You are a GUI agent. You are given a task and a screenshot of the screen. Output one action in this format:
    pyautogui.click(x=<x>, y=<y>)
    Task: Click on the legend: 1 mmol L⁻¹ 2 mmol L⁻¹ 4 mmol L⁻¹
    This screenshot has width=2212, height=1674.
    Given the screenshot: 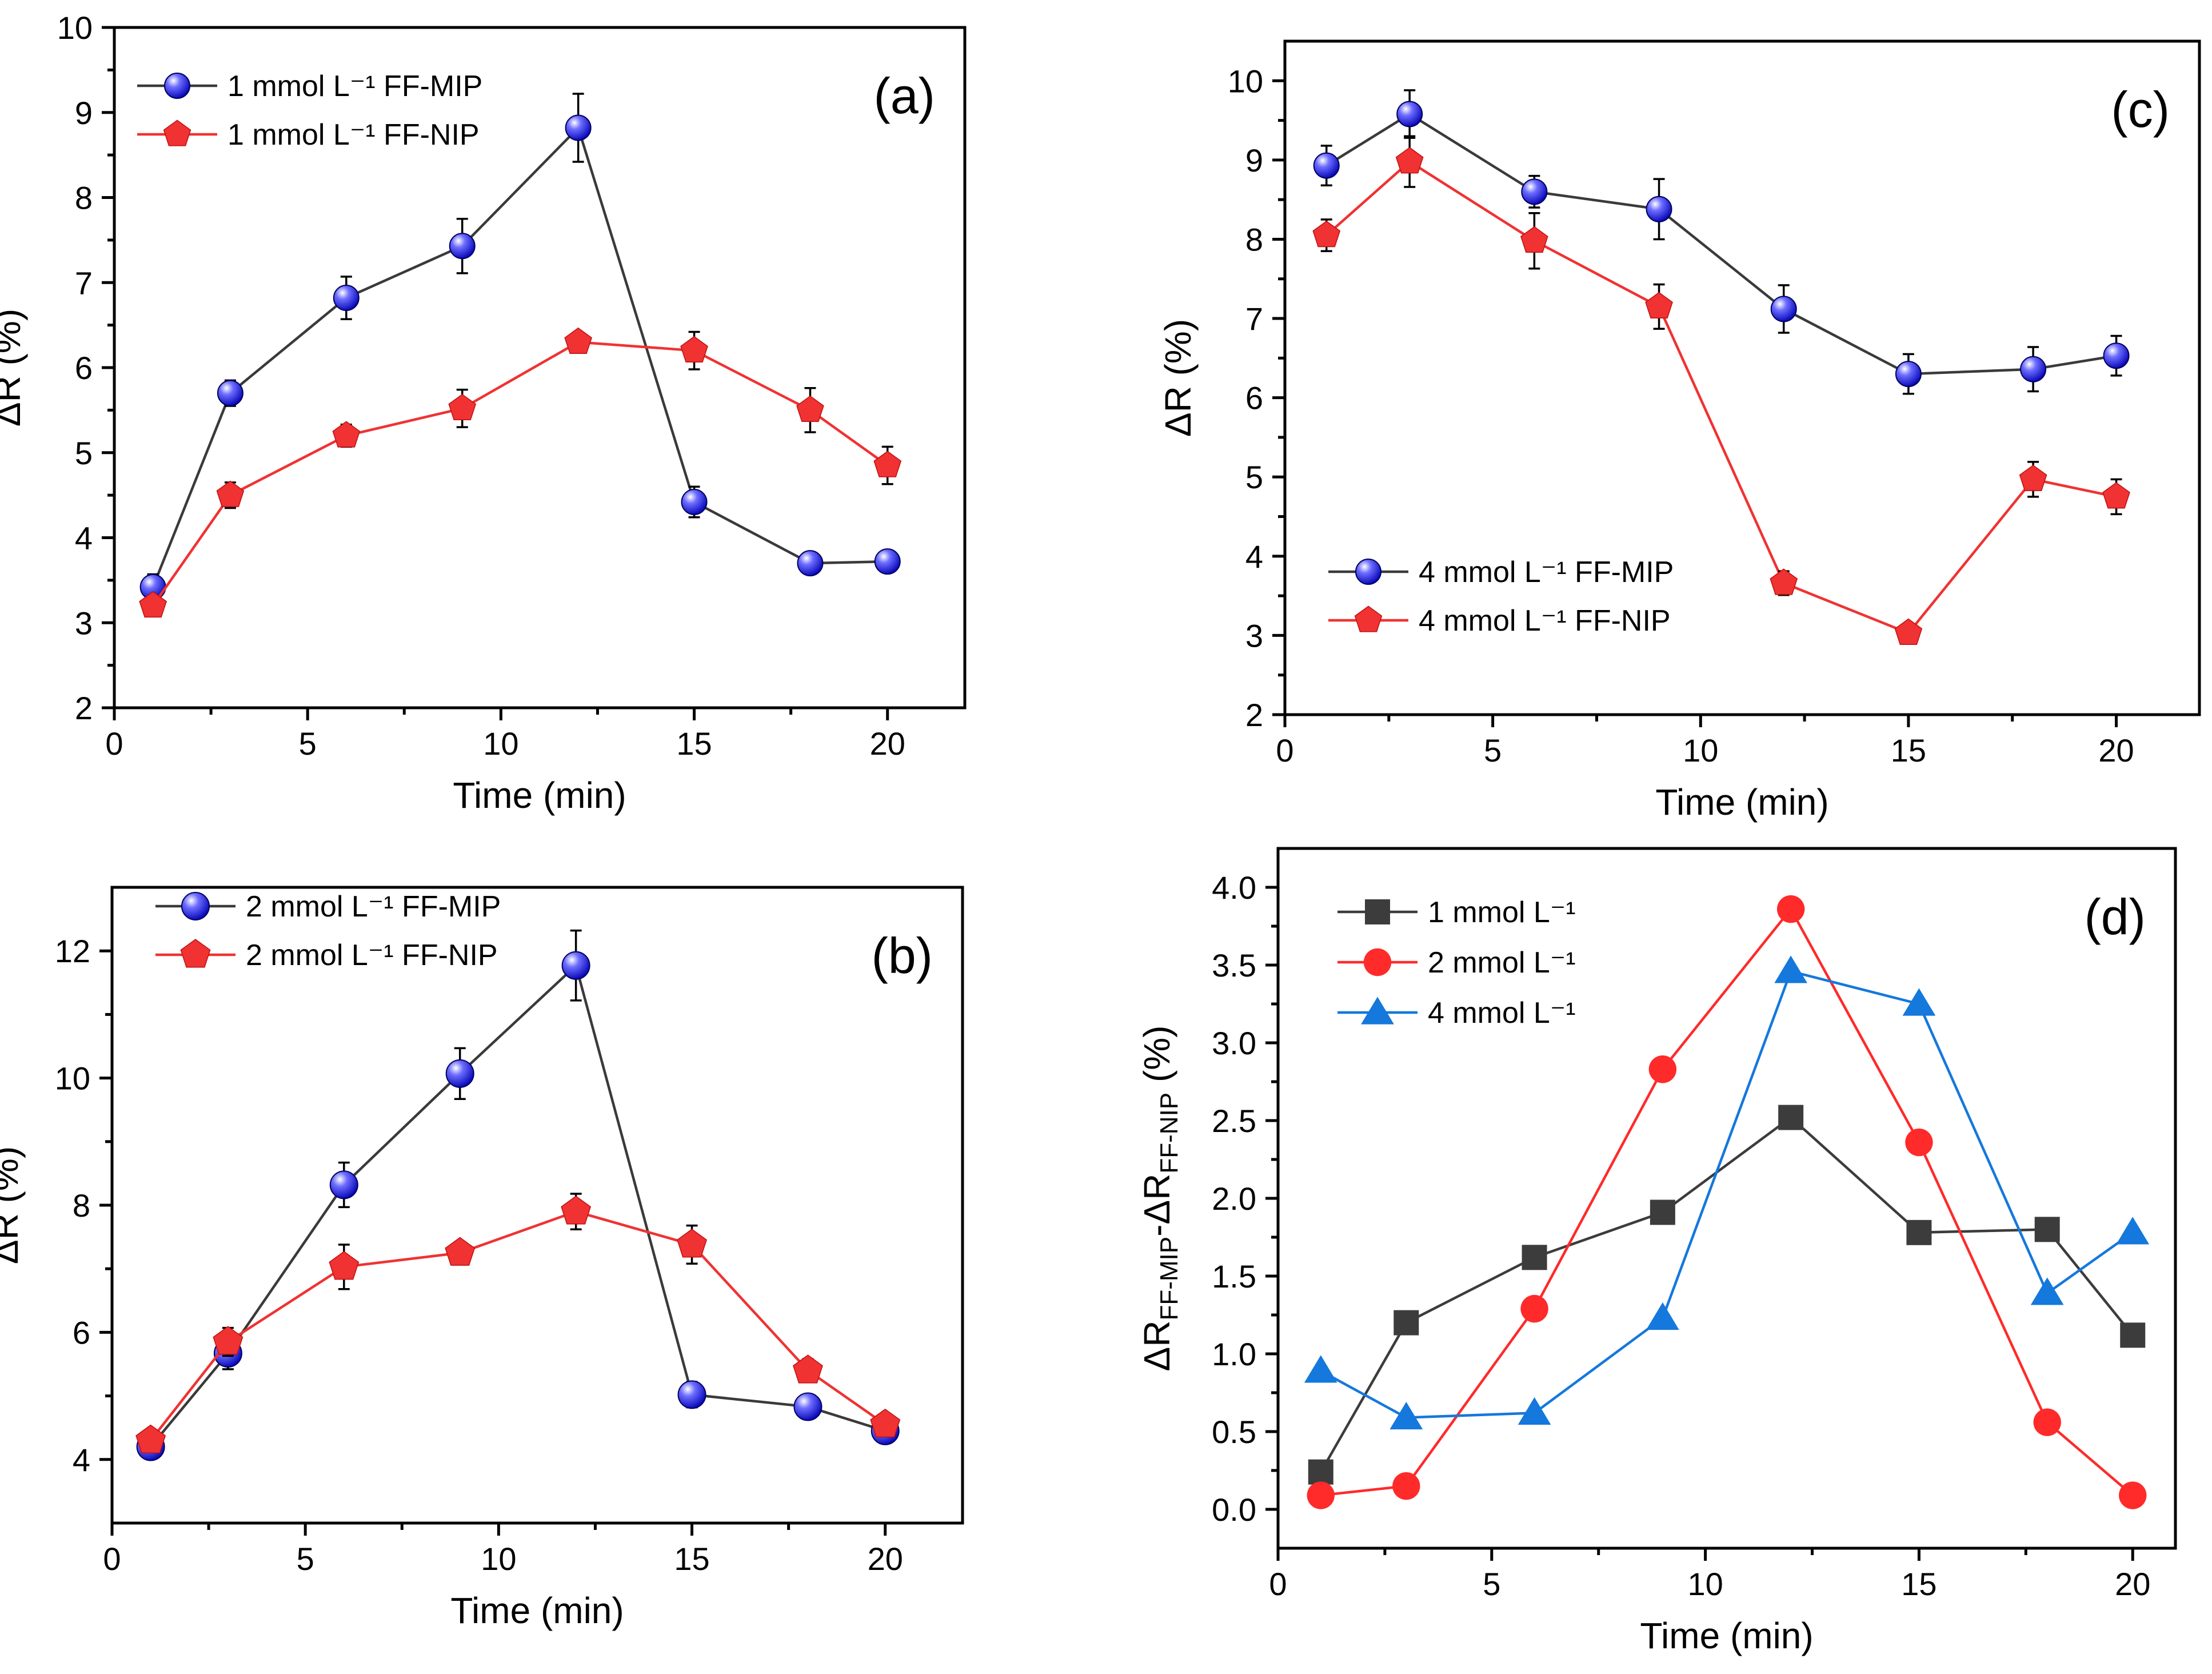 What is the action you would take?
    pyautogui.click(x=1456, y=963)
    